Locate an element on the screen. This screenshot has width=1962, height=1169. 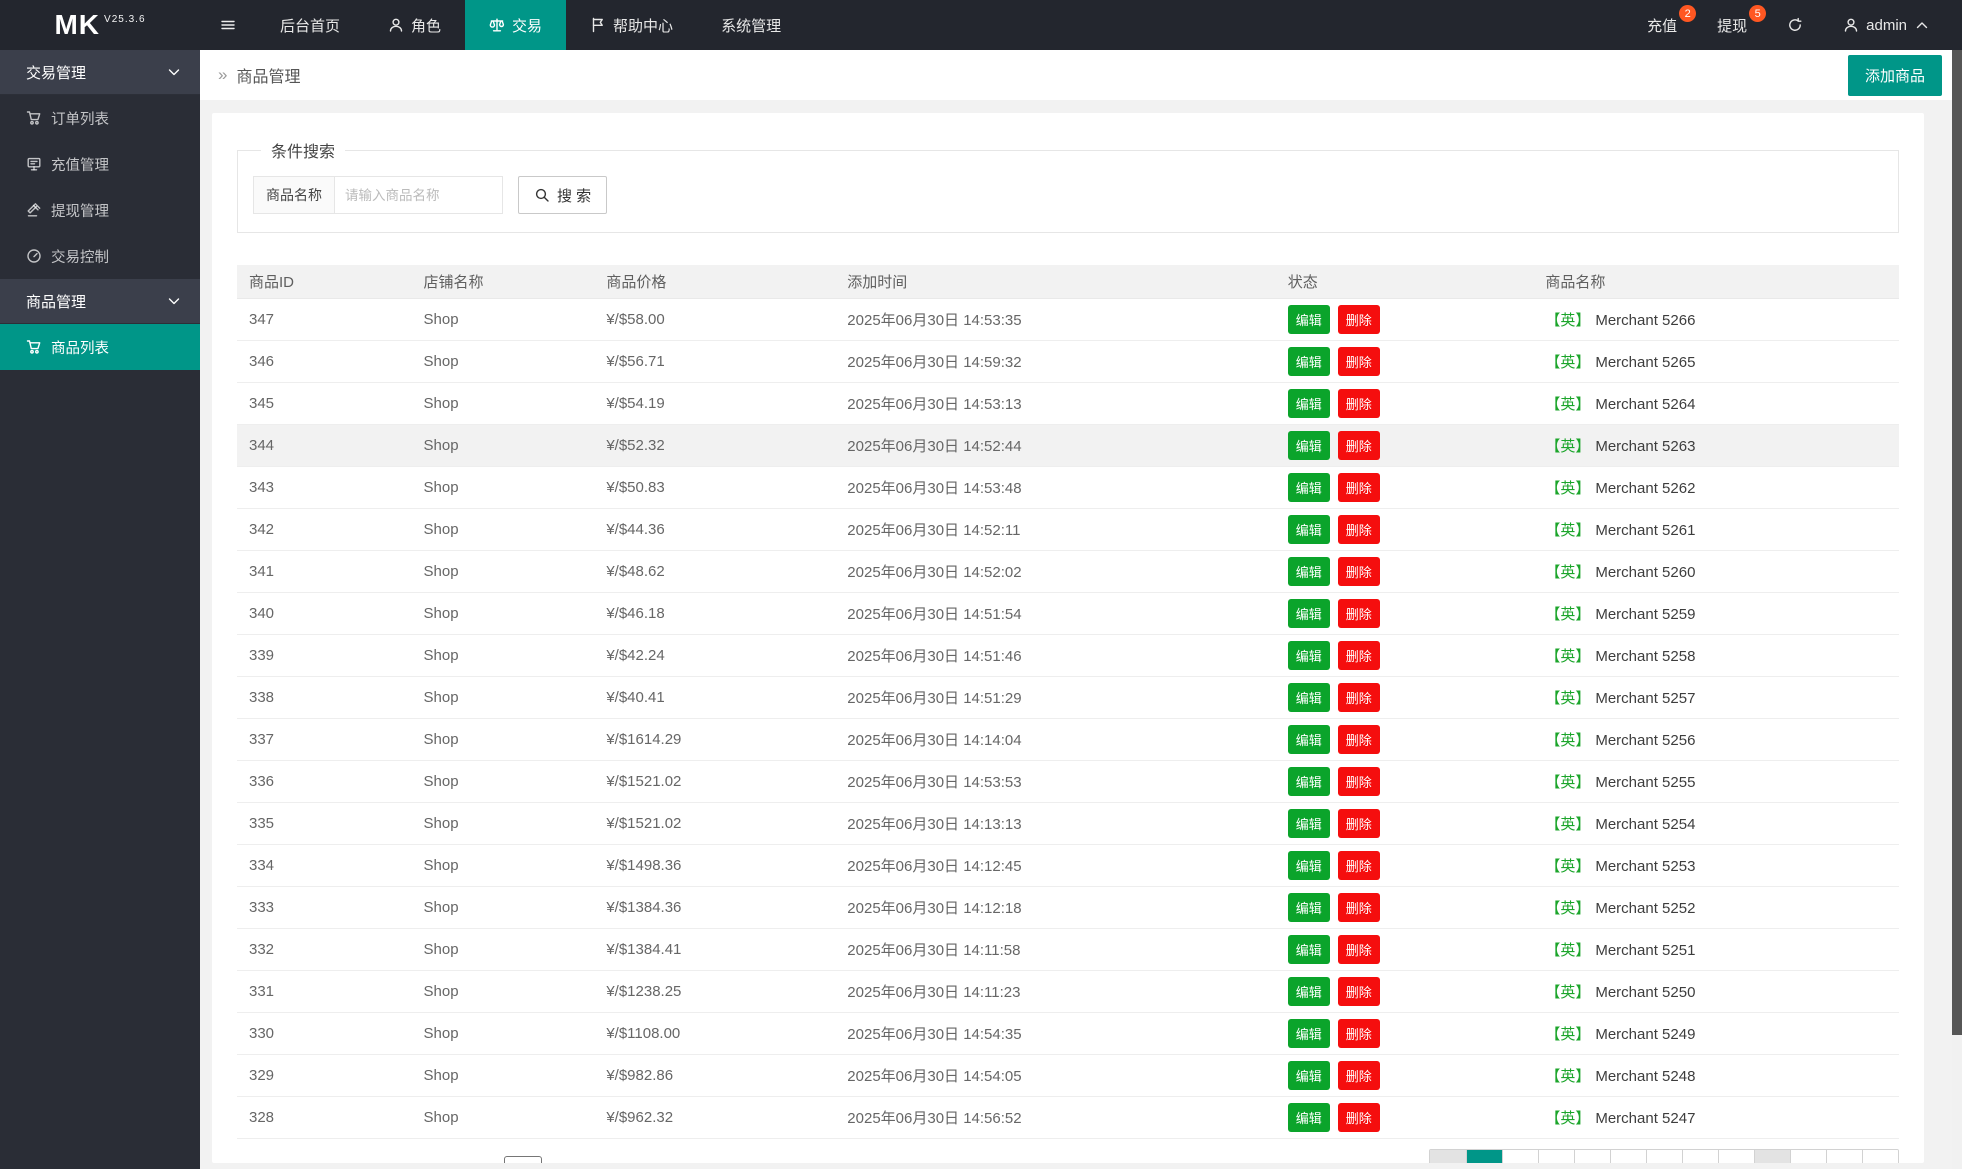
nav-item-help-center: 帮助中心 is located at coordinates (631, 25).